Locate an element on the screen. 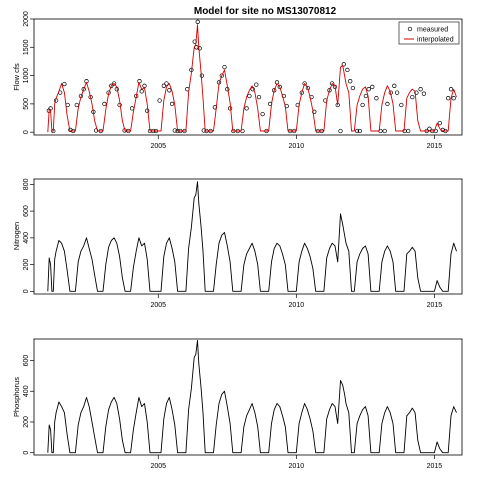 The height and width of the screenshot is (480, 480). y-axis: 0 200 400 600 800 is located at coordinates (28, 235).